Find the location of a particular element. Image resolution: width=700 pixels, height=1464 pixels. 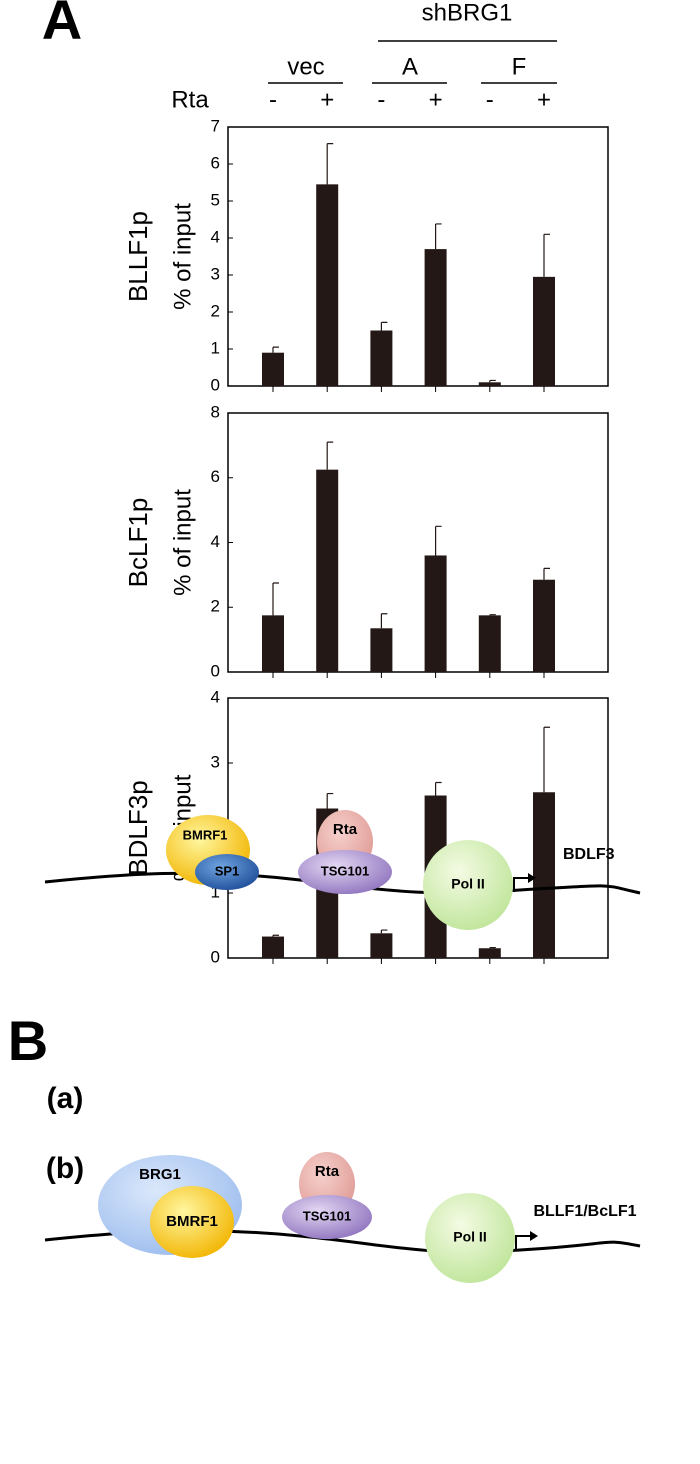

dna is located at coordinates (342, 883).